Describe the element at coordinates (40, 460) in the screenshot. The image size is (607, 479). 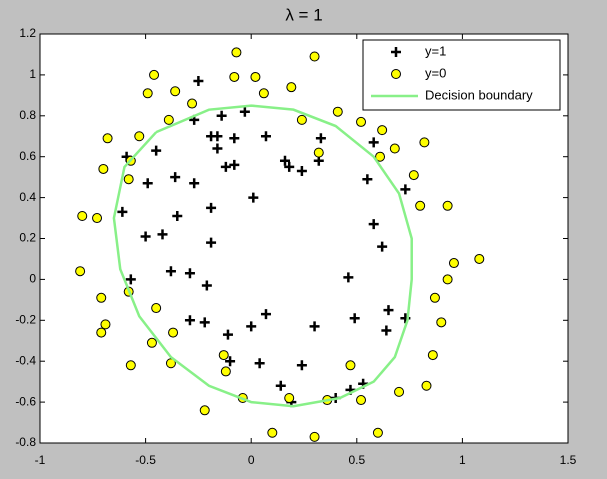
I see `x-tick-label: -1` at that location.